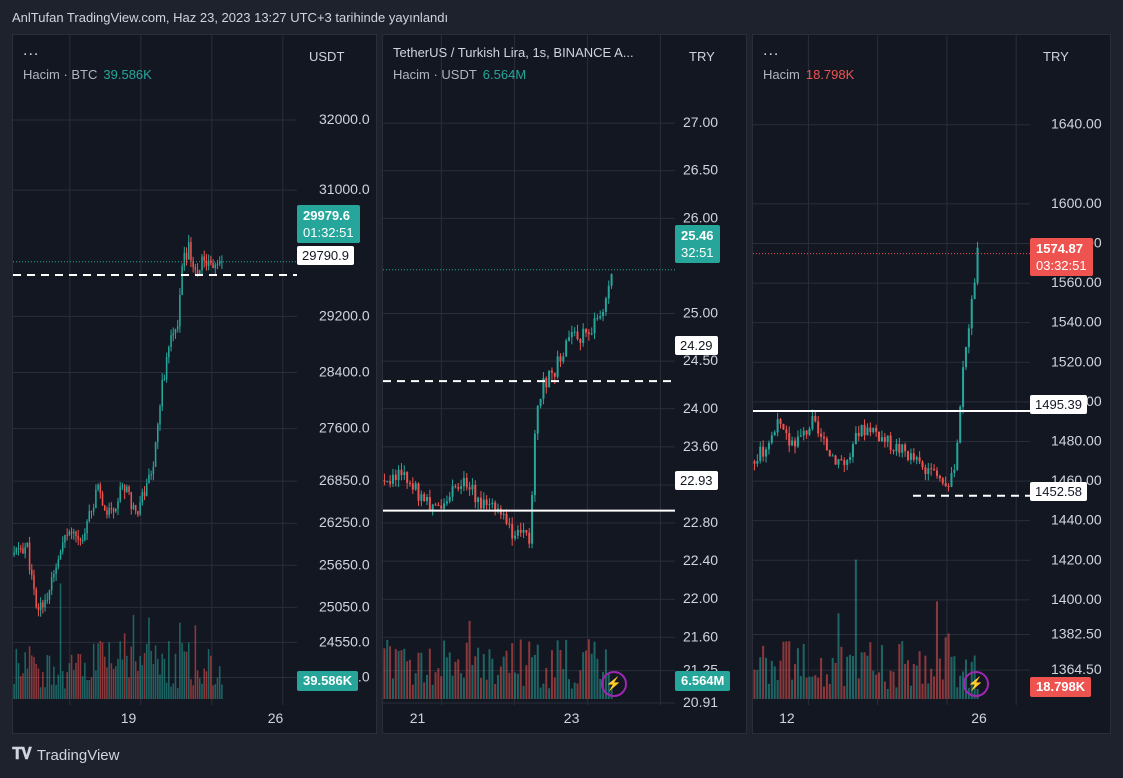 The width and height of the screenshot is (1123, 778). What do you see at coordinates (1076, 124) in the screenshot?
I see `y-tick-label: 1640.00` at bounding box center [1076, 124].